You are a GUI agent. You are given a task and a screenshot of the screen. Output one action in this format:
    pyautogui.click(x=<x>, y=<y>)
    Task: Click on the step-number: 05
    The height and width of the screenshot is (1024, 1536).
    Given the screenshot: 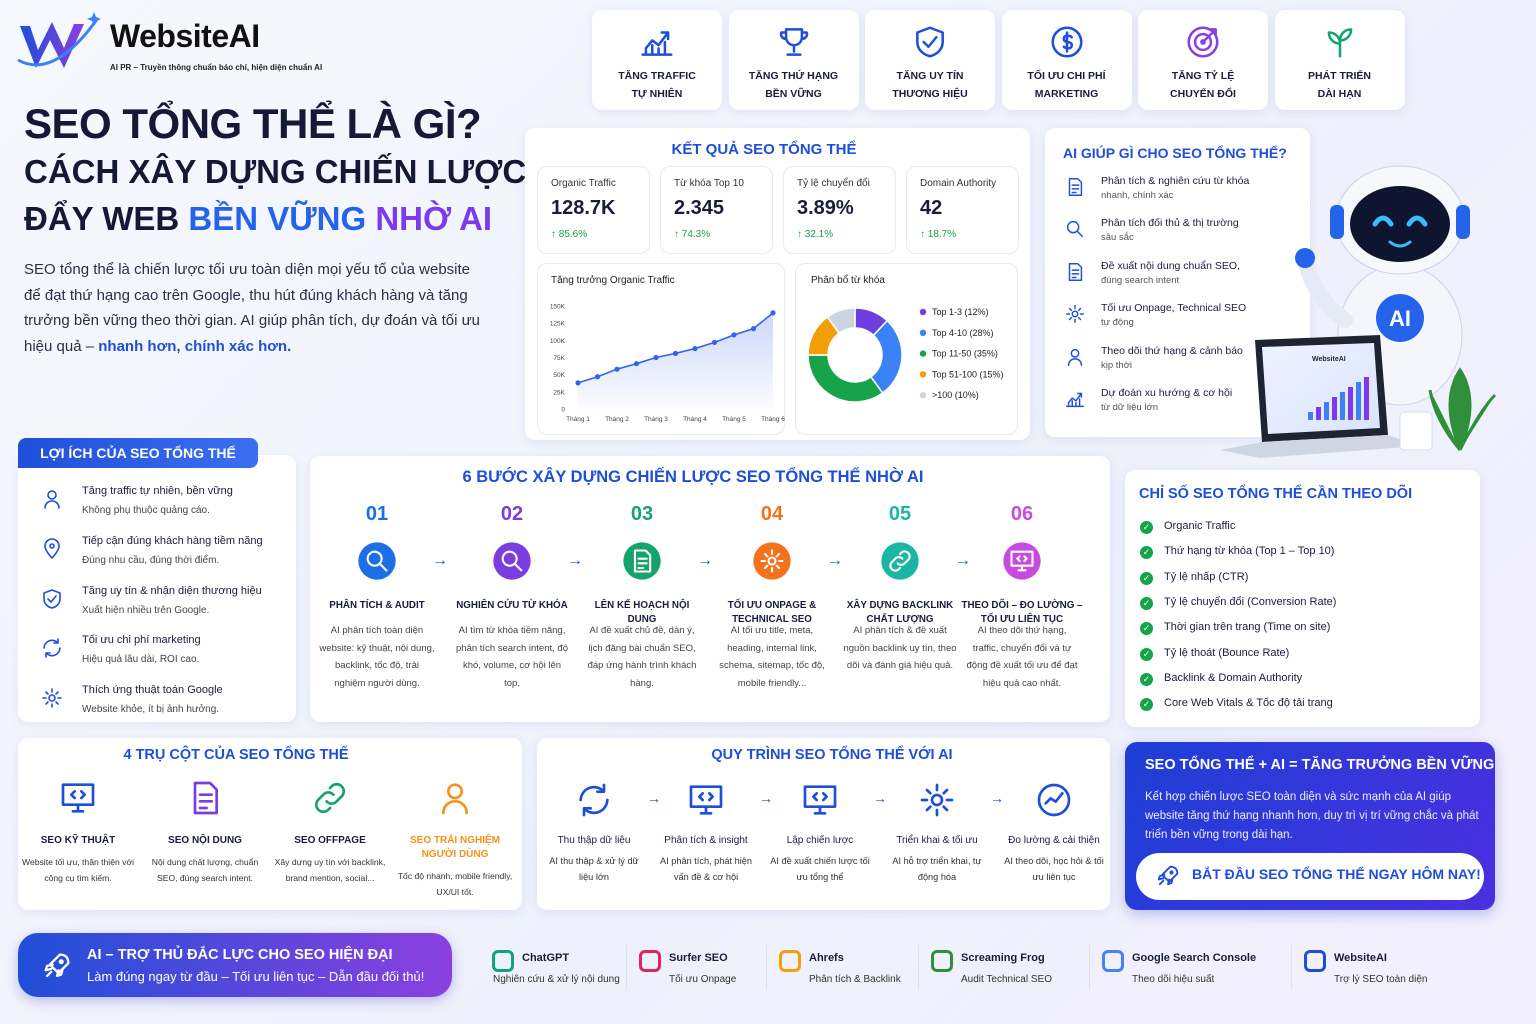 What is the action you would take?
    pyautogui.click(x=900, y=514)
    